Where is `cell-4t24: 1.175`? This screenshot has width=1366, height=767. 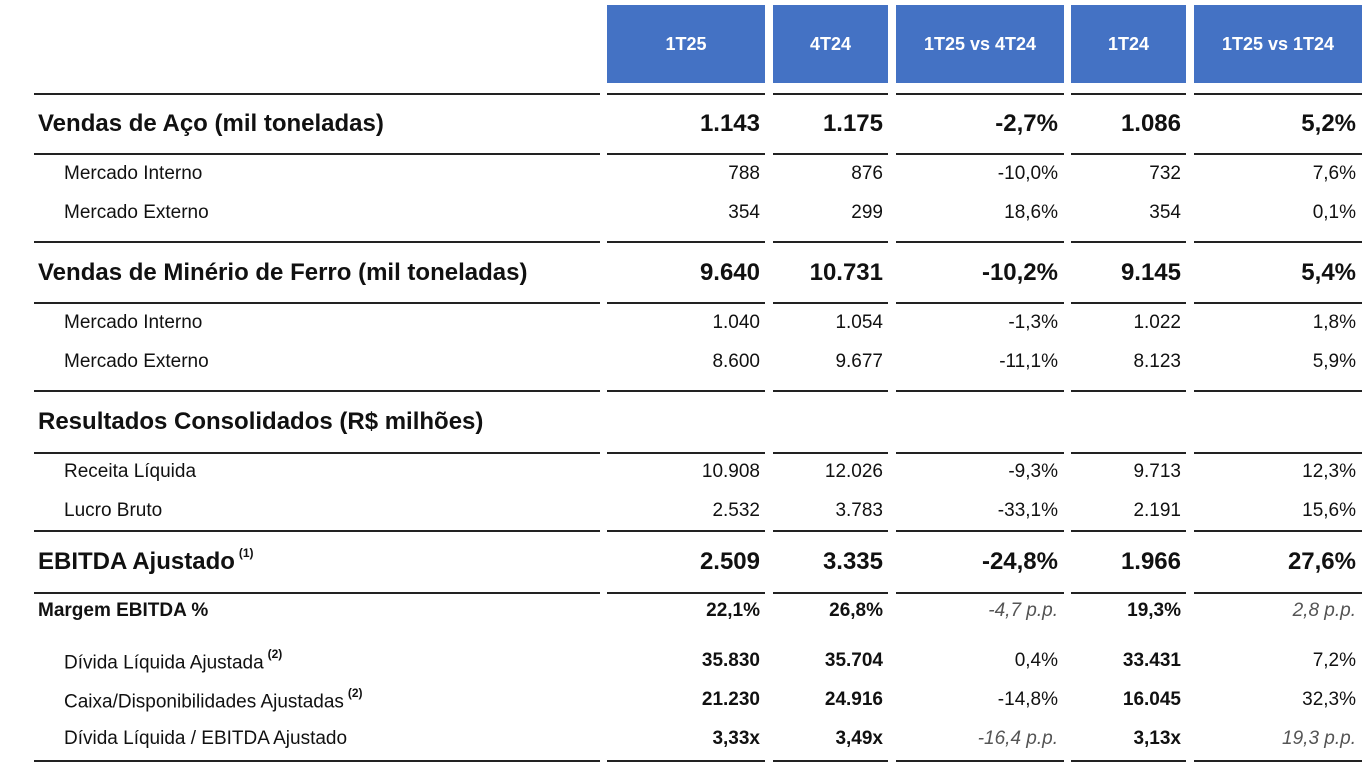 cell-4t24: 1.175 is located at coordinates (852, 123).